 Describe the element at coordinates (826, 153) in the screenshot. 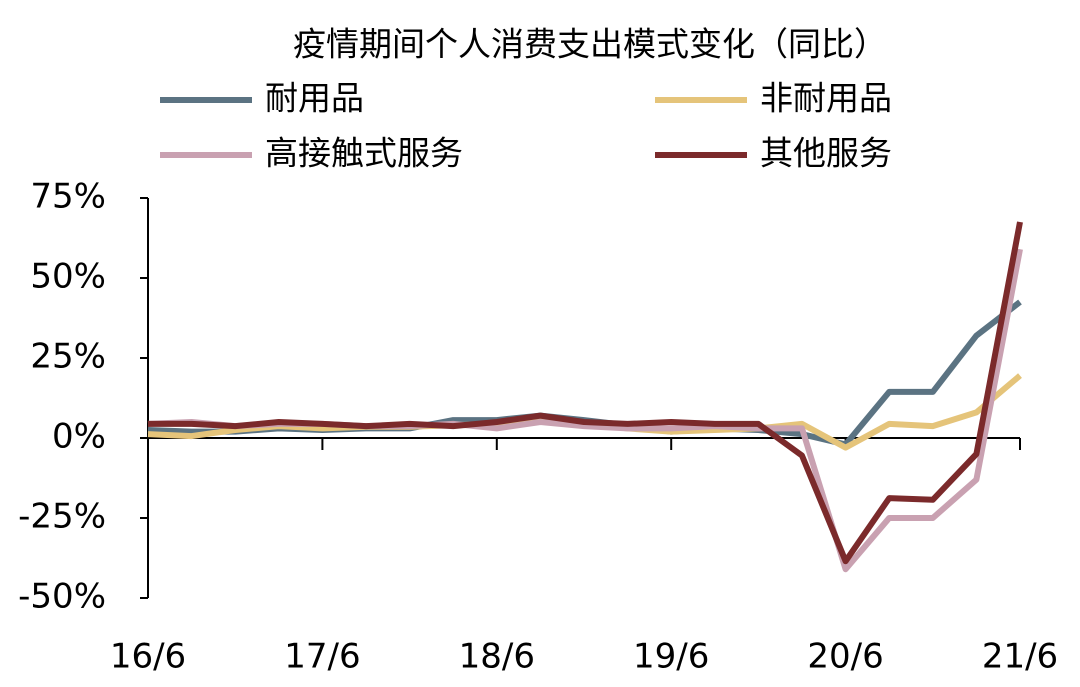

I see `legend-label: 其他服务` at that location.